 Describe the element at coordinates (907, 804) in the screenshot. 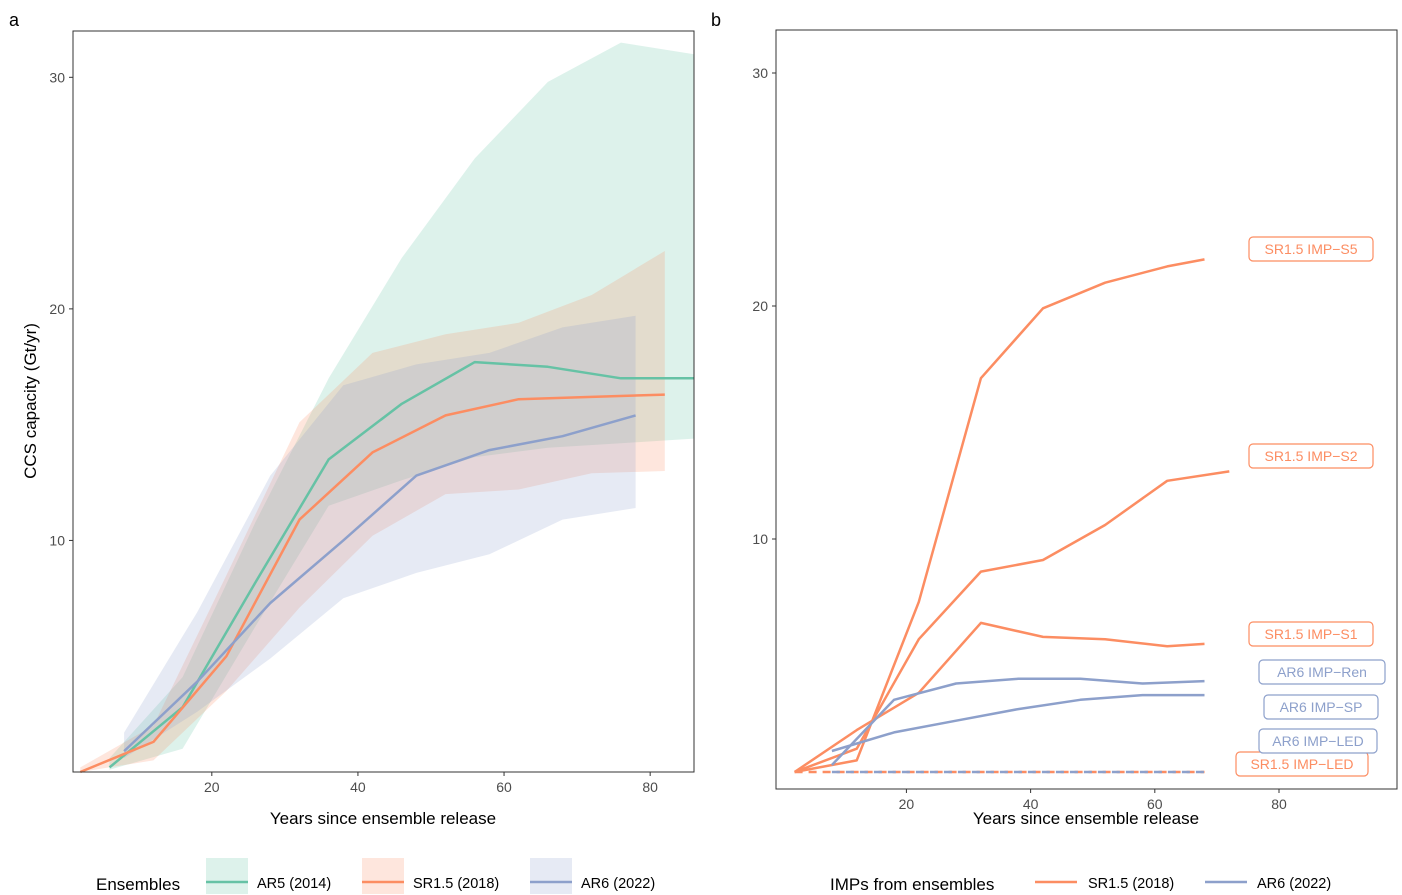

I see `x-tick-label-b-20: 20` at that location.